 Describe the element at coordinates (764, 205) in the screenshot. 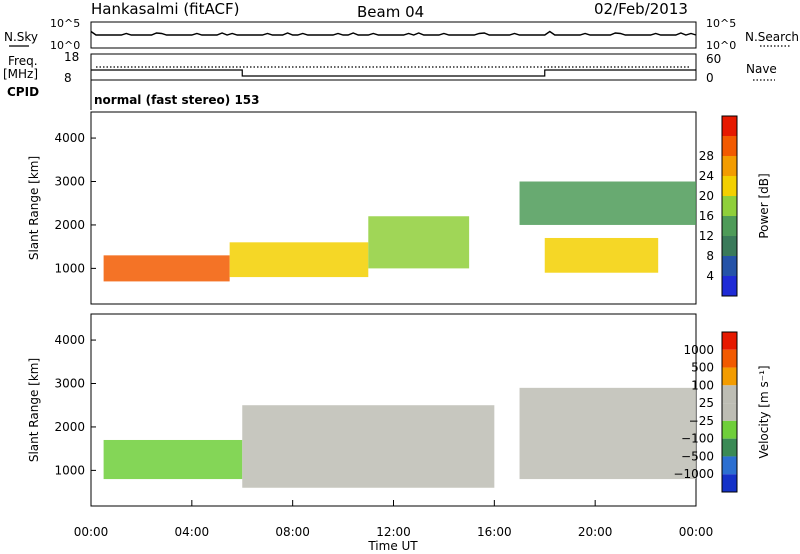

I see `colorbar-label: Power [dB]` at that location.